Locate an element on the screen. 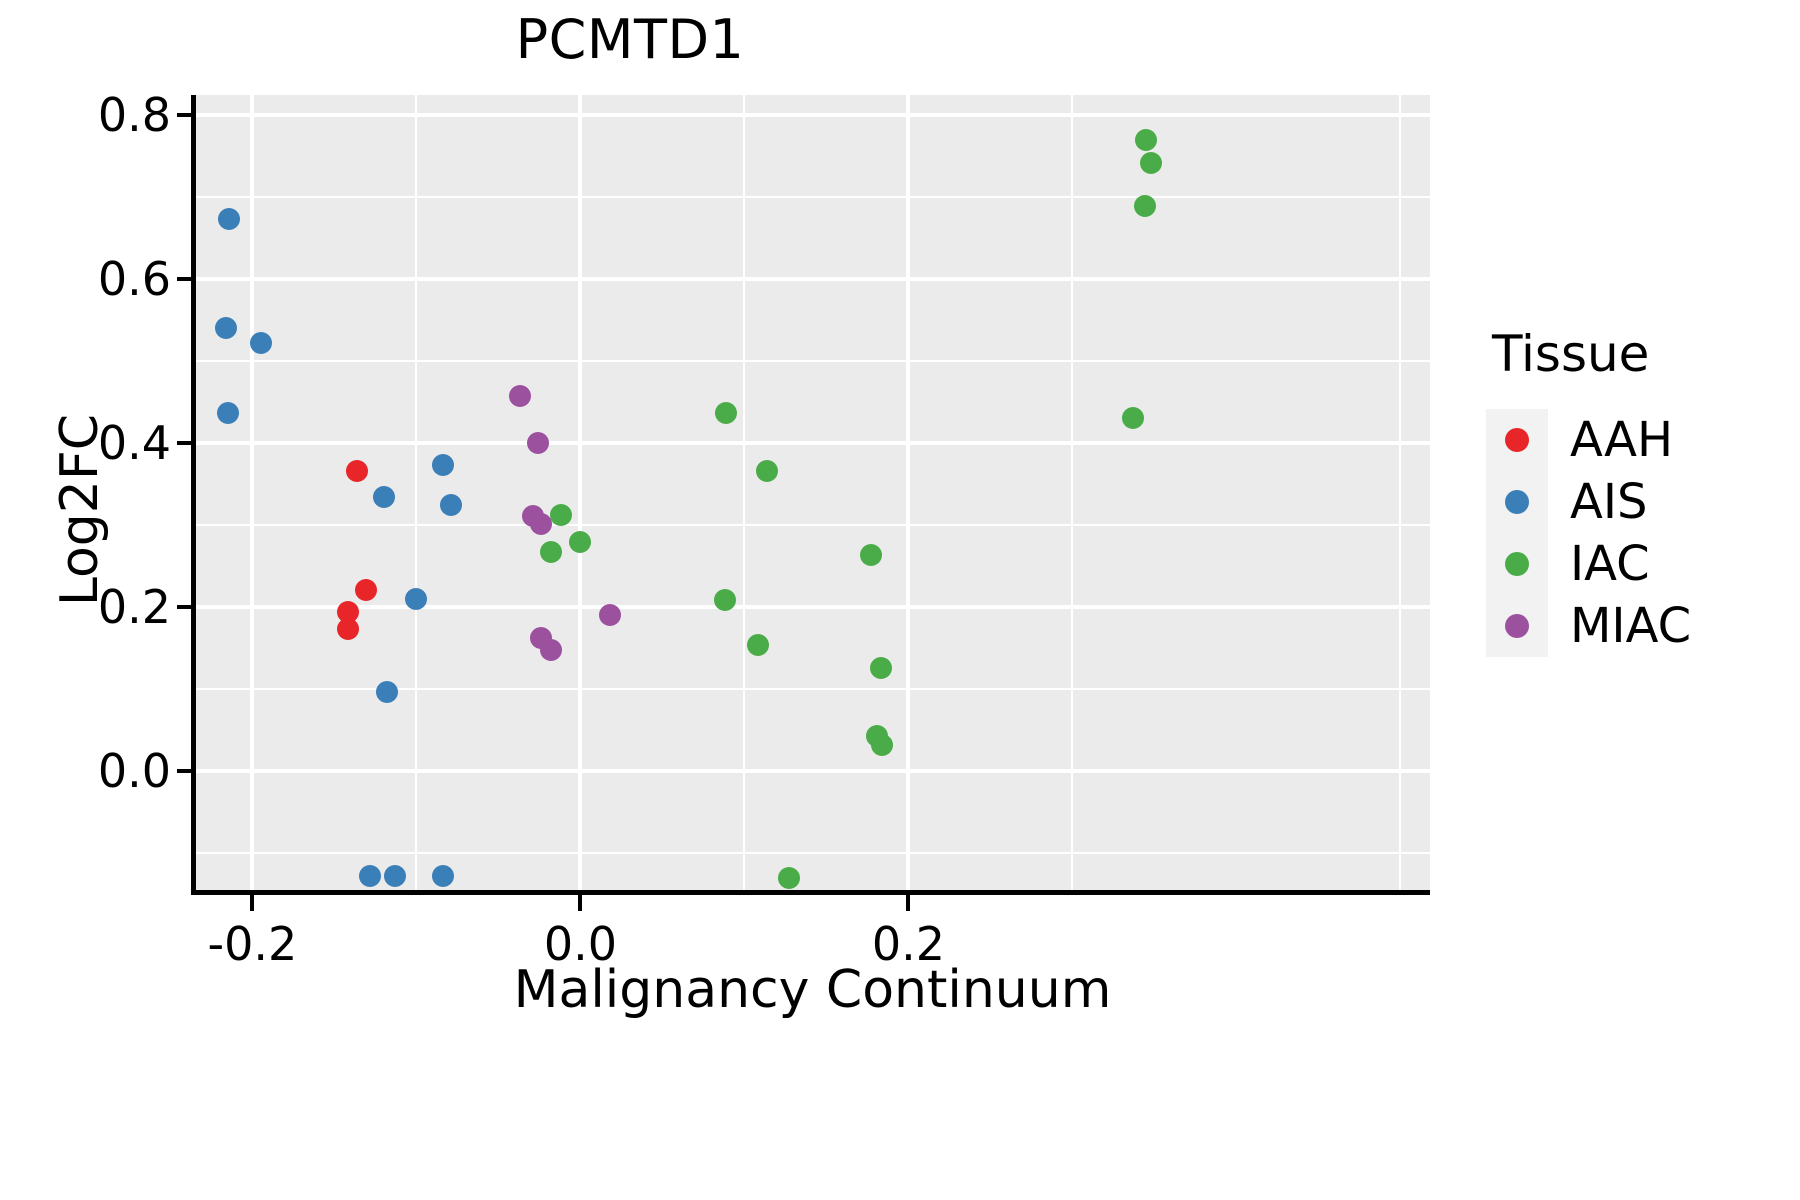 The image size is (1800, 1200). x-tick-label: -0.2 is located at coordinates (252, 944).